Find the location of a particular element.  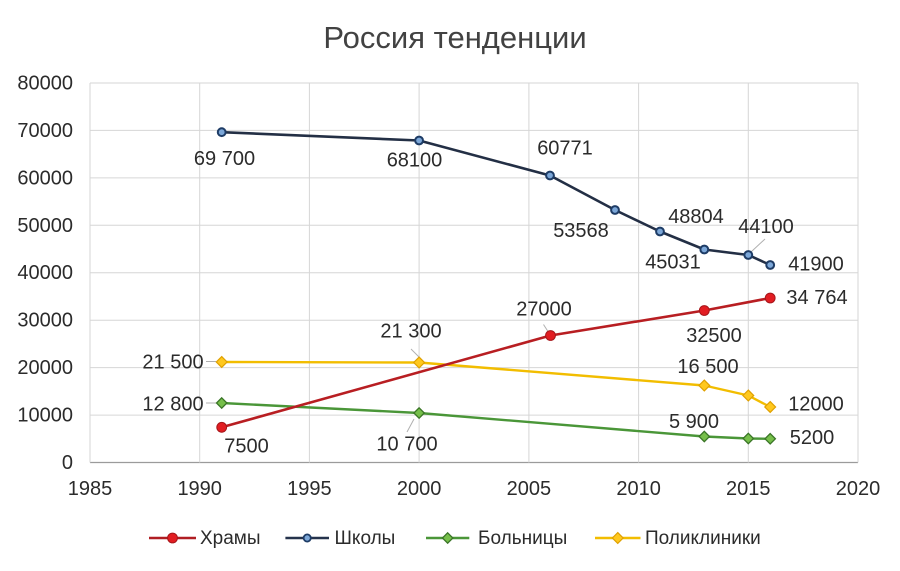

svg-text: 10 700 is located at coordinates (406, 445).